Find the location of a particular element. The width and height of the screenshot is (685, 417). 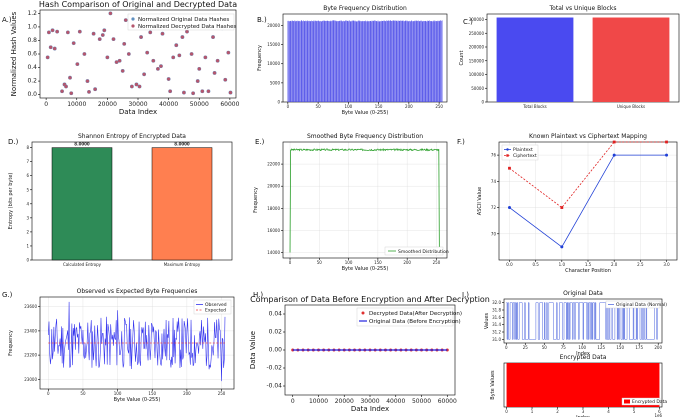

y-tick-label: 0.4 is located at coordinates (32, 67).